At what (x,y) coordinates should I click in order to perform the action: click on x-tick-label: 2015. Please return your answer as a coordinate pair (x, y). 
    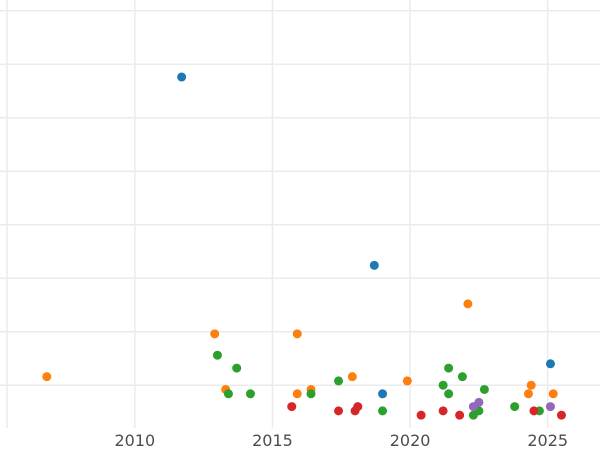
    Looking at the image, I should click on (272, 440).